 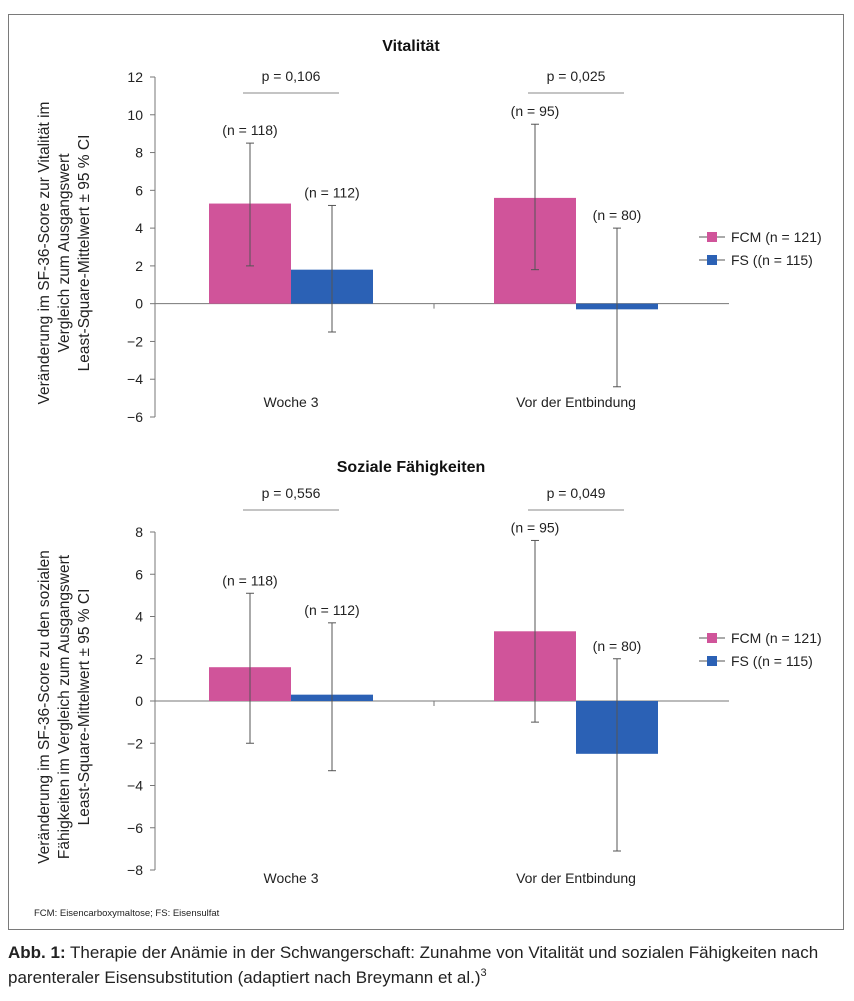 I want to click on panel2-y-tick-label: 8, so click(x=139, y=532).